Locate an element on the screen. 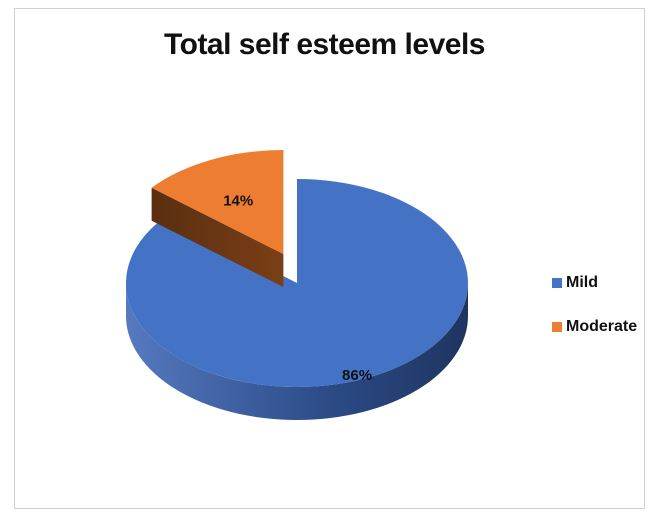 The image size is (649, 512). legend-swatch-mild is located at coordinates (557, 283).